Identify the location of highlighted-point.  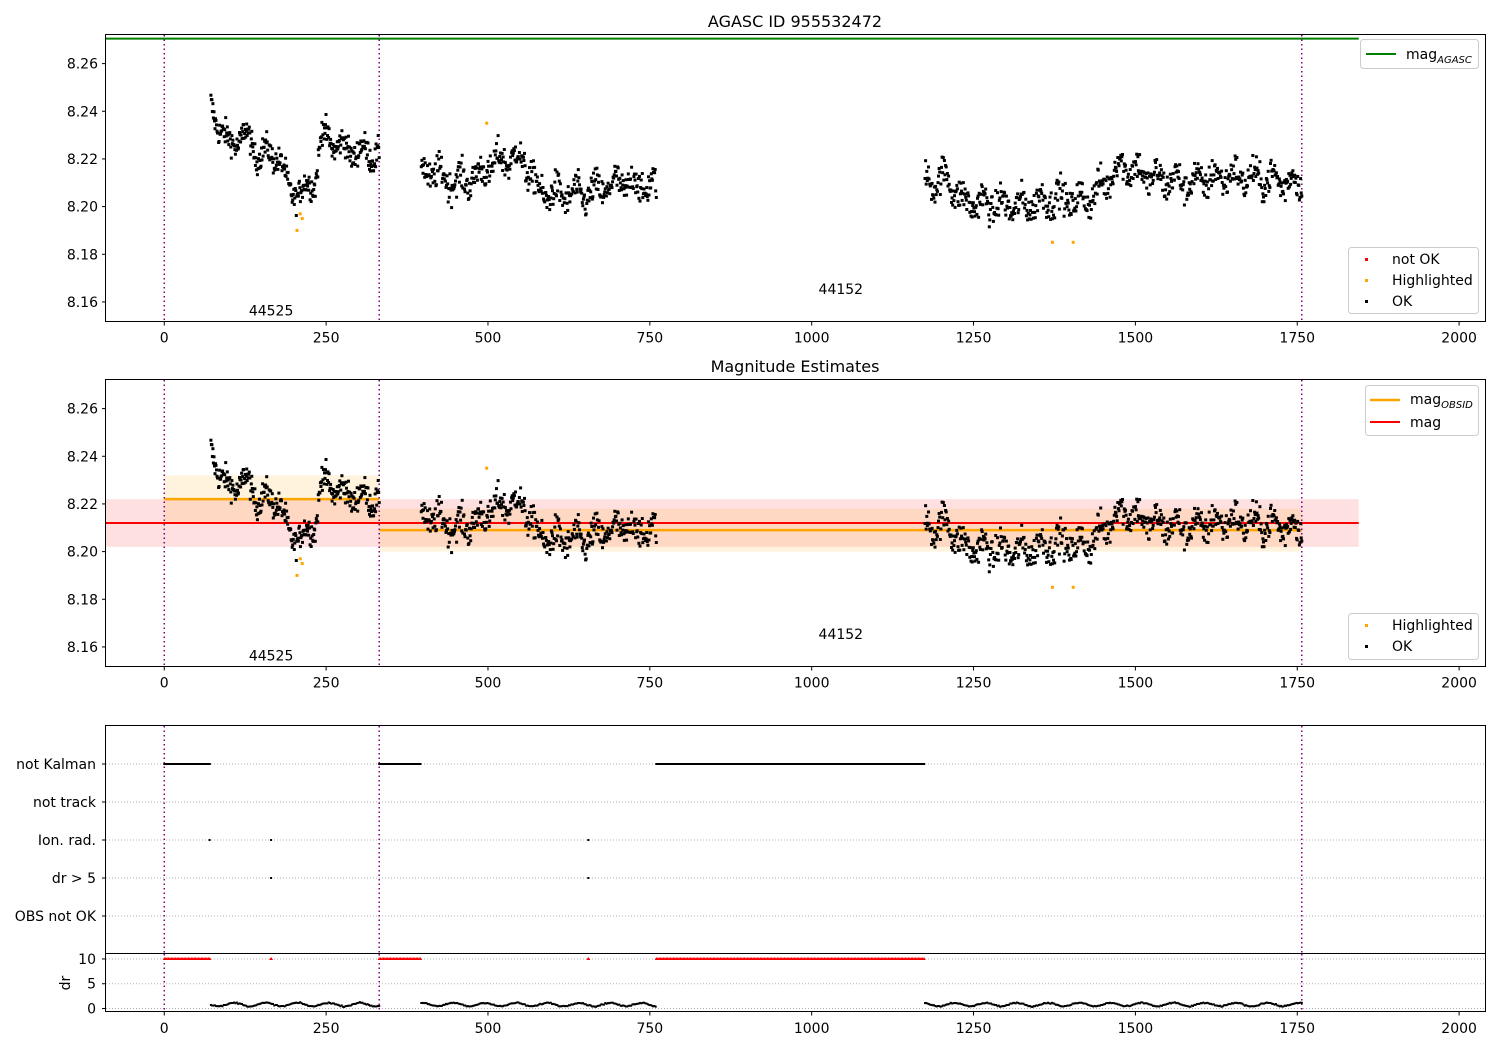
(297, 230).